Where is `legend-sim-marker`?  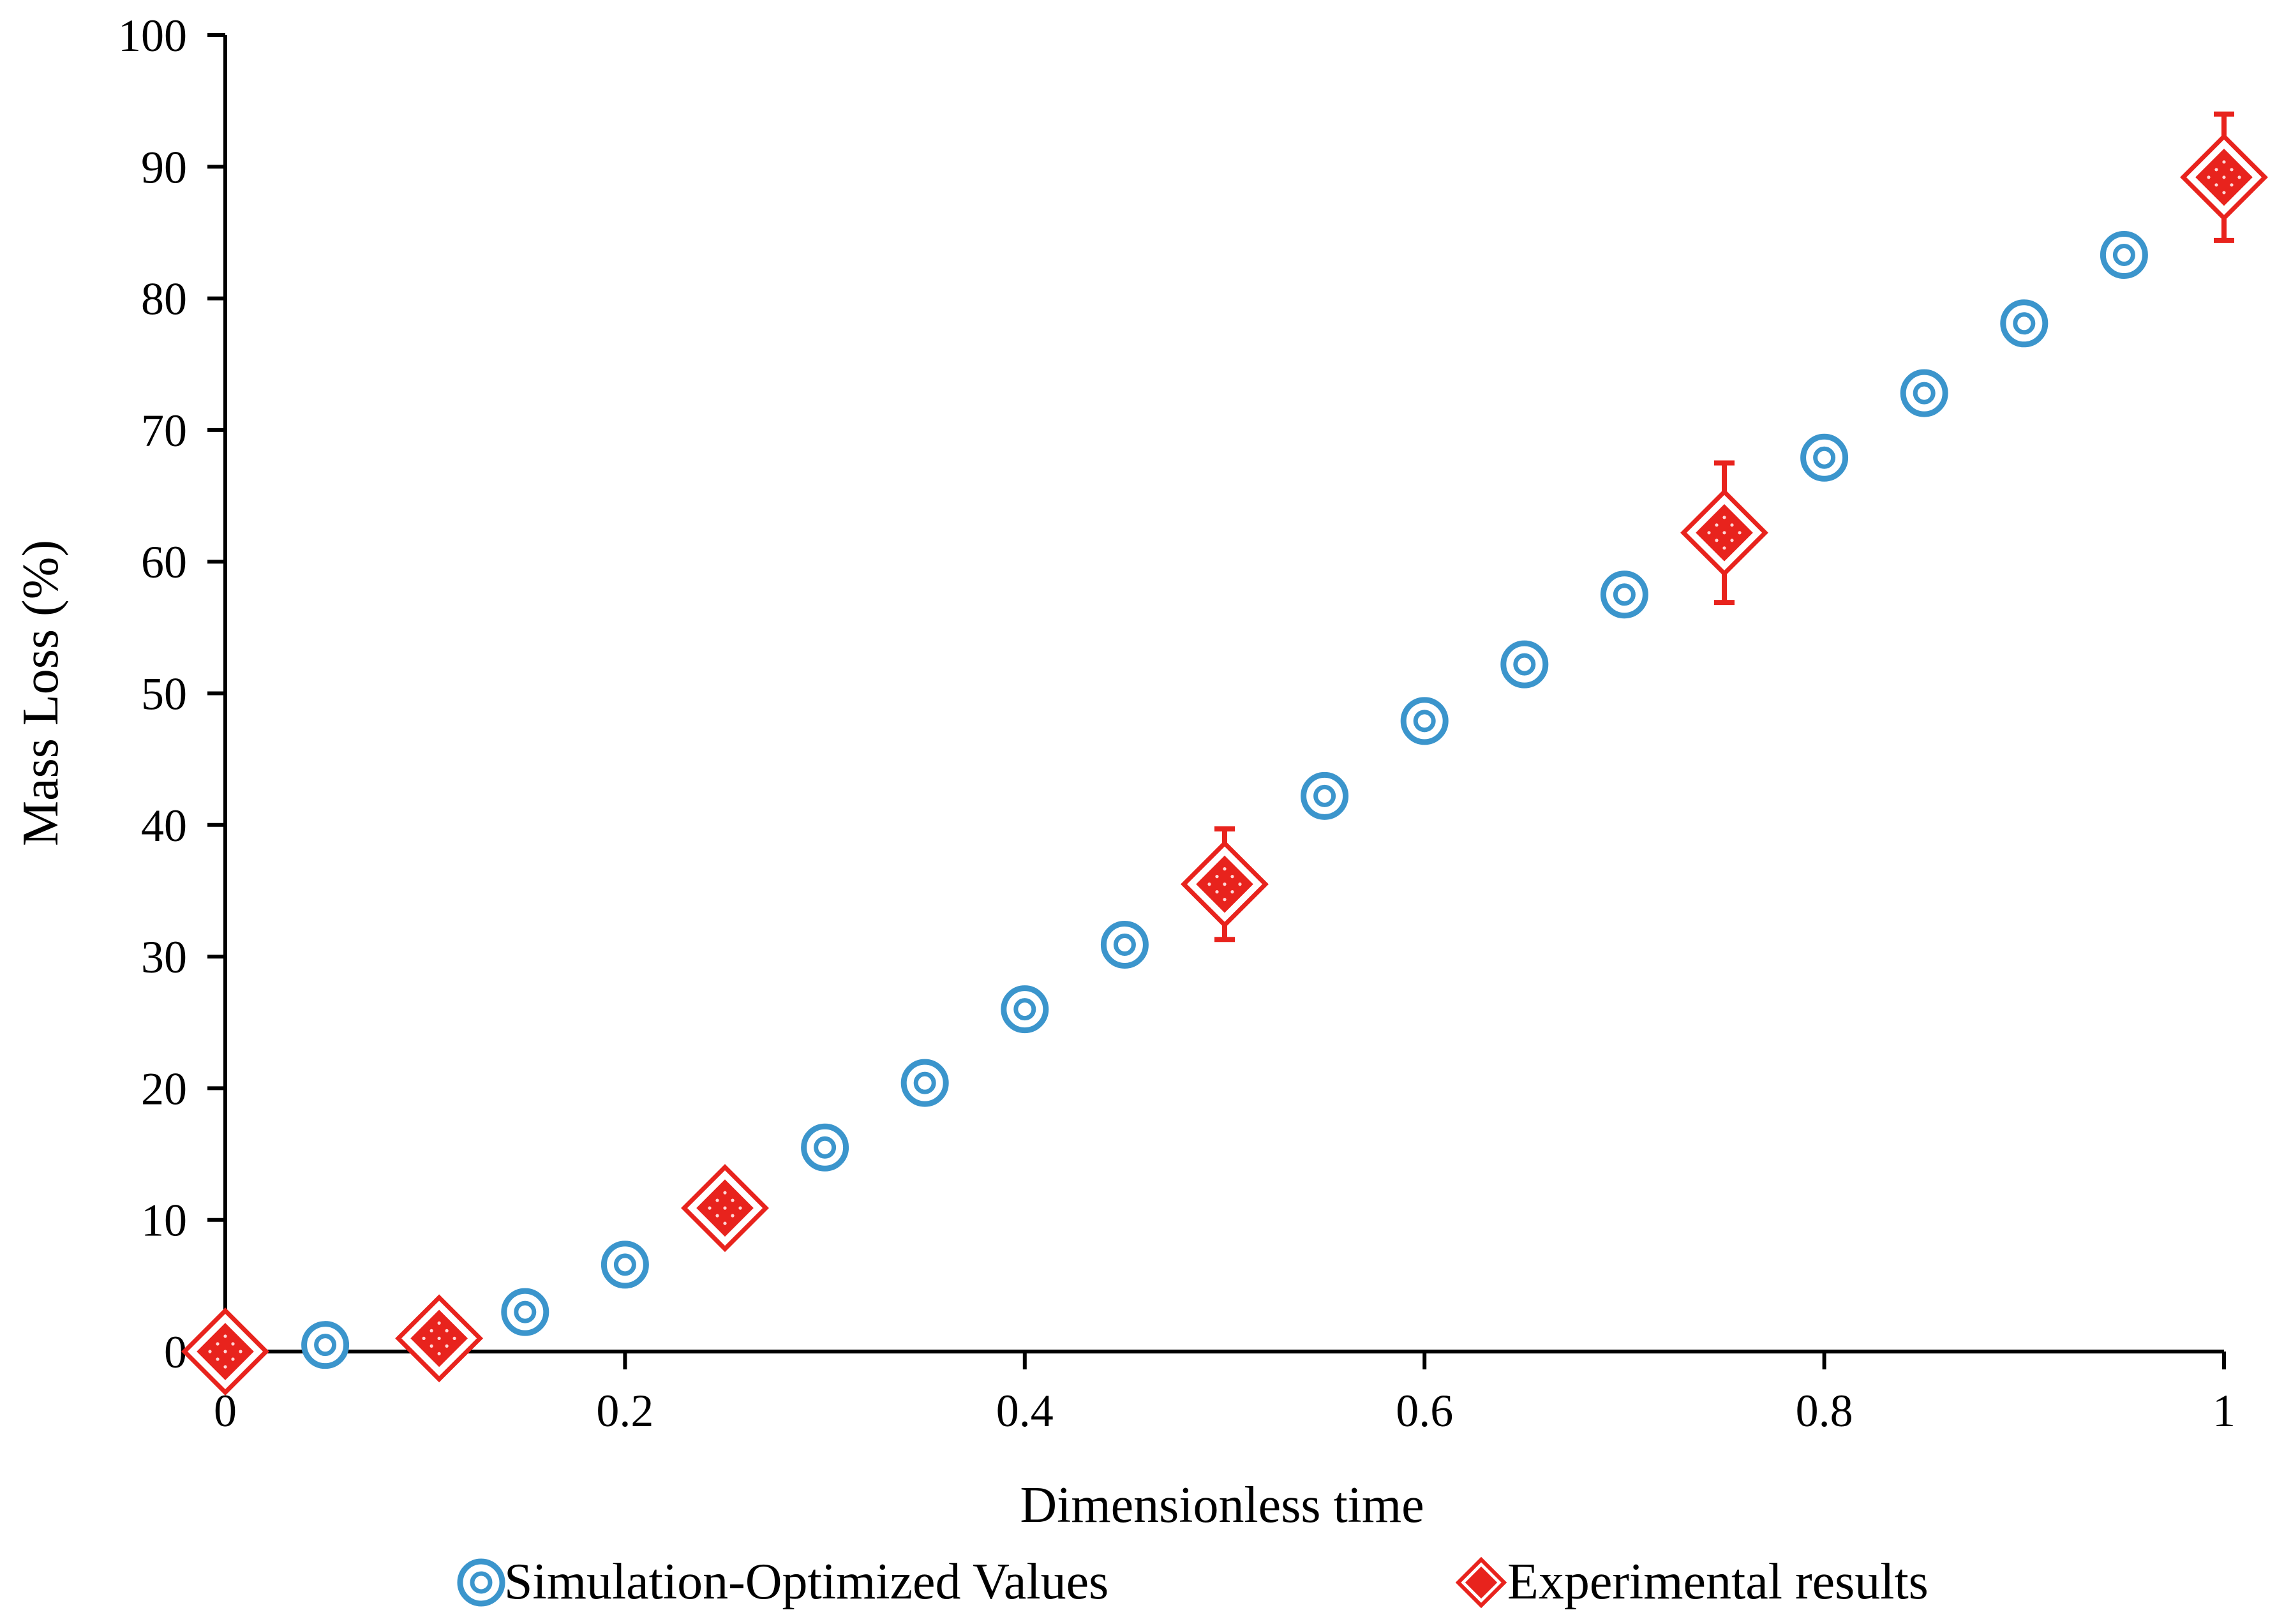 legend-sim-marker is located at coordinates (481, 1583).